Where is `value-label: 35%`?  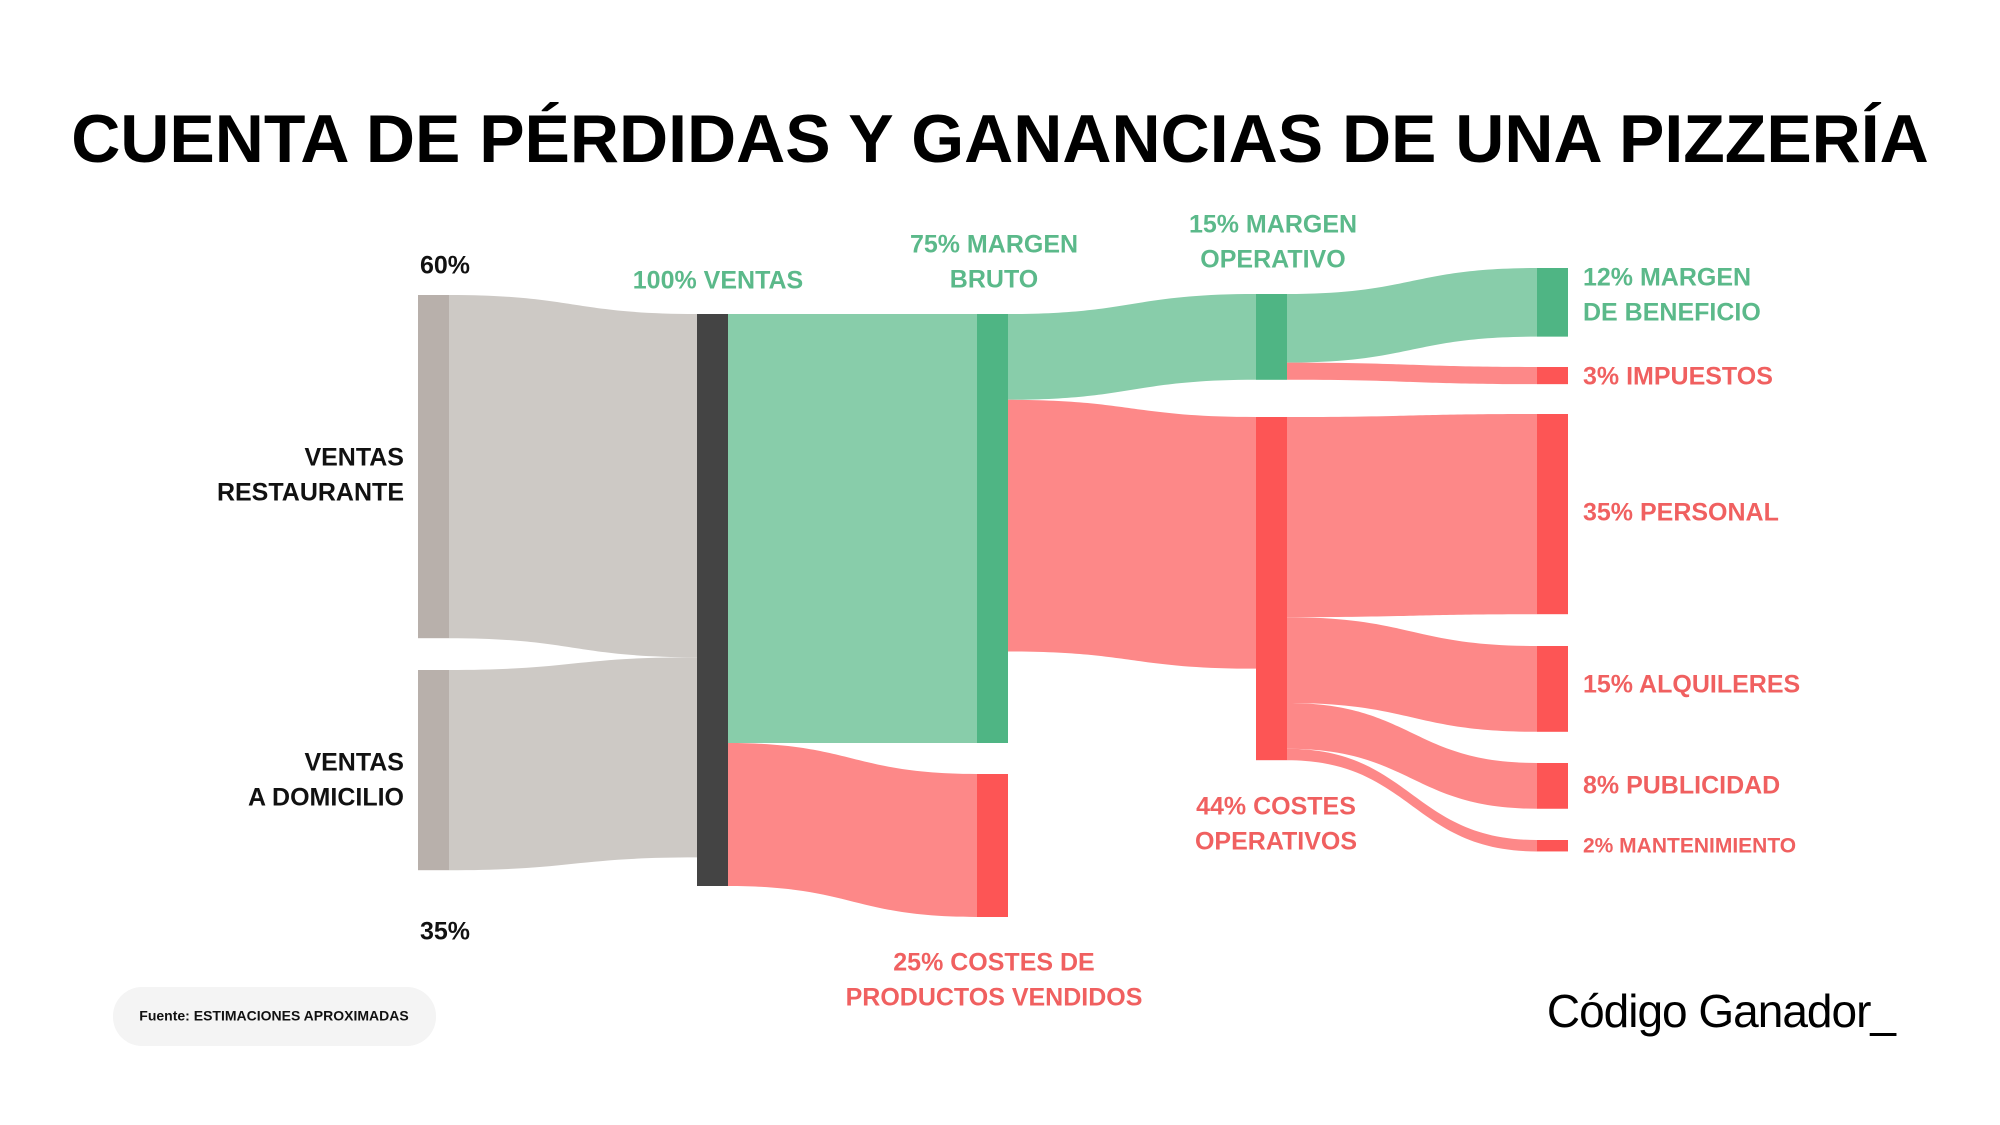 value-label: 35% is located at coordinates (445, 932).